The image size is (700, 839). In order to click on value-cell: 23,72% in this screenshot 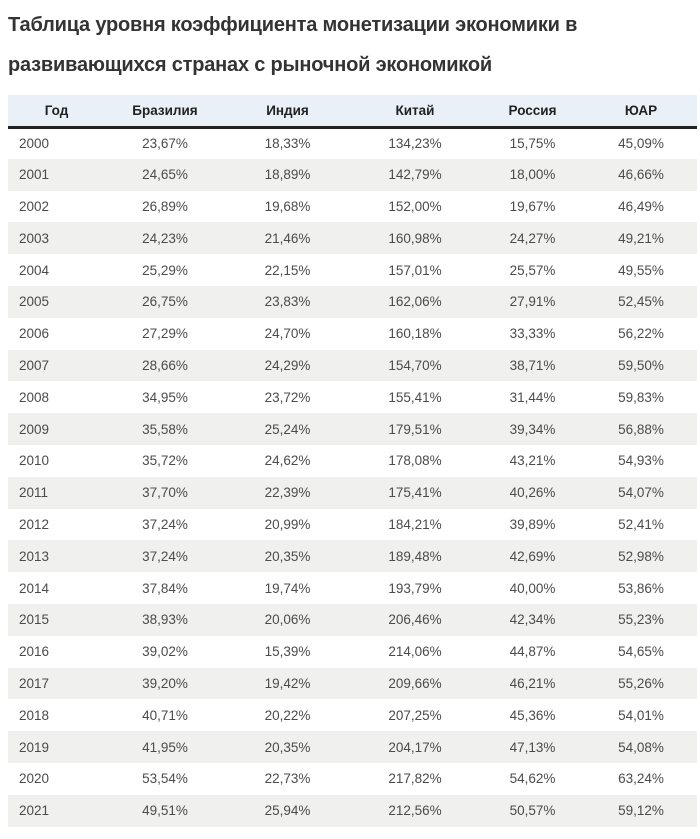, I will do `click(287, 397)`.